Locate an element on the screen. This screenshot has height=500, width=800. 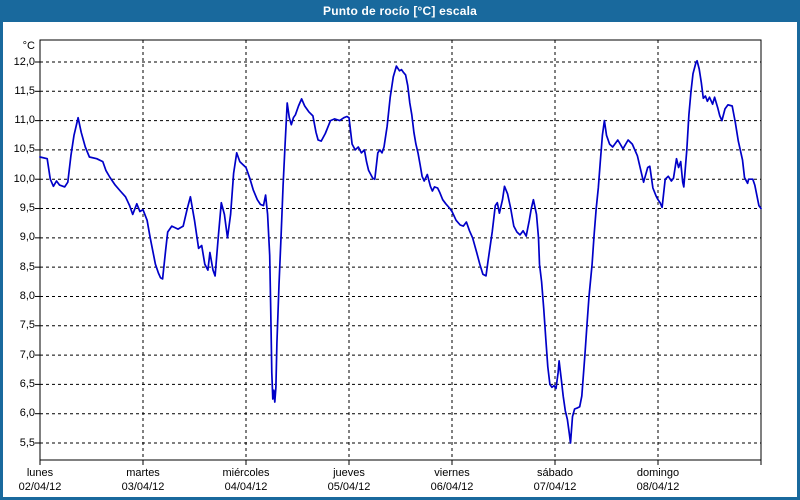
day-date-label: 02/04/12 is located at coordinates (40, 487).